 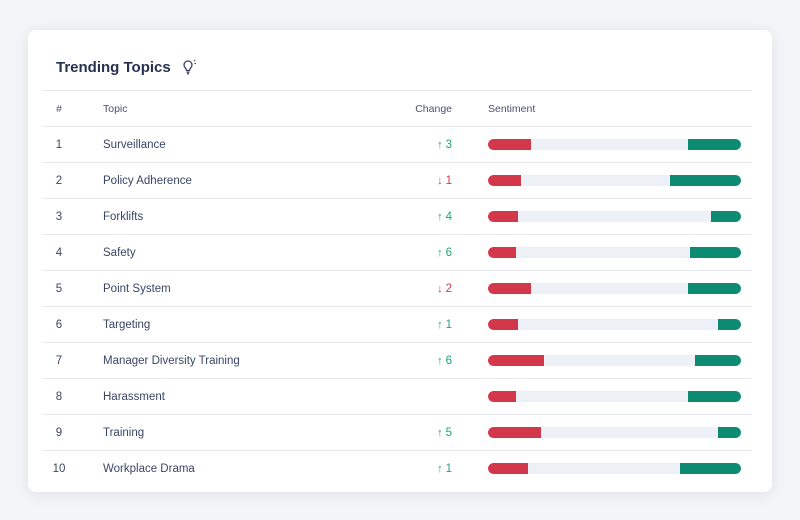 I want to click on table-row: 5 Point System ↓ 2, so click(x=397, y=288).